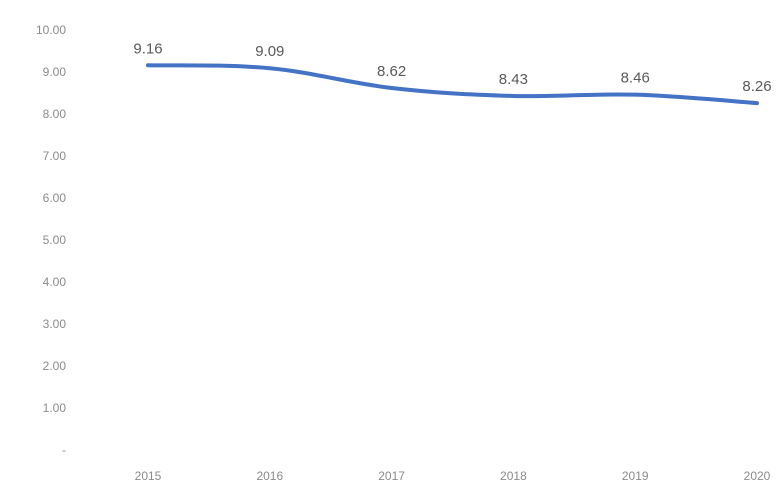 The width and height of the screenshot is (784, 486). What do you see at coordinates (55, 198) in the screenshot?
I see `y-tick-label: 6.00` at bounding box center [55, 198].